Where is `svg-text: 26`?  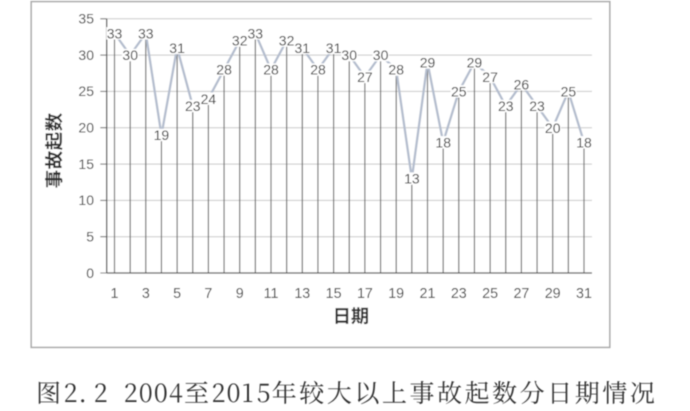 svg-text: 26 is located at coordinates (522, 84).